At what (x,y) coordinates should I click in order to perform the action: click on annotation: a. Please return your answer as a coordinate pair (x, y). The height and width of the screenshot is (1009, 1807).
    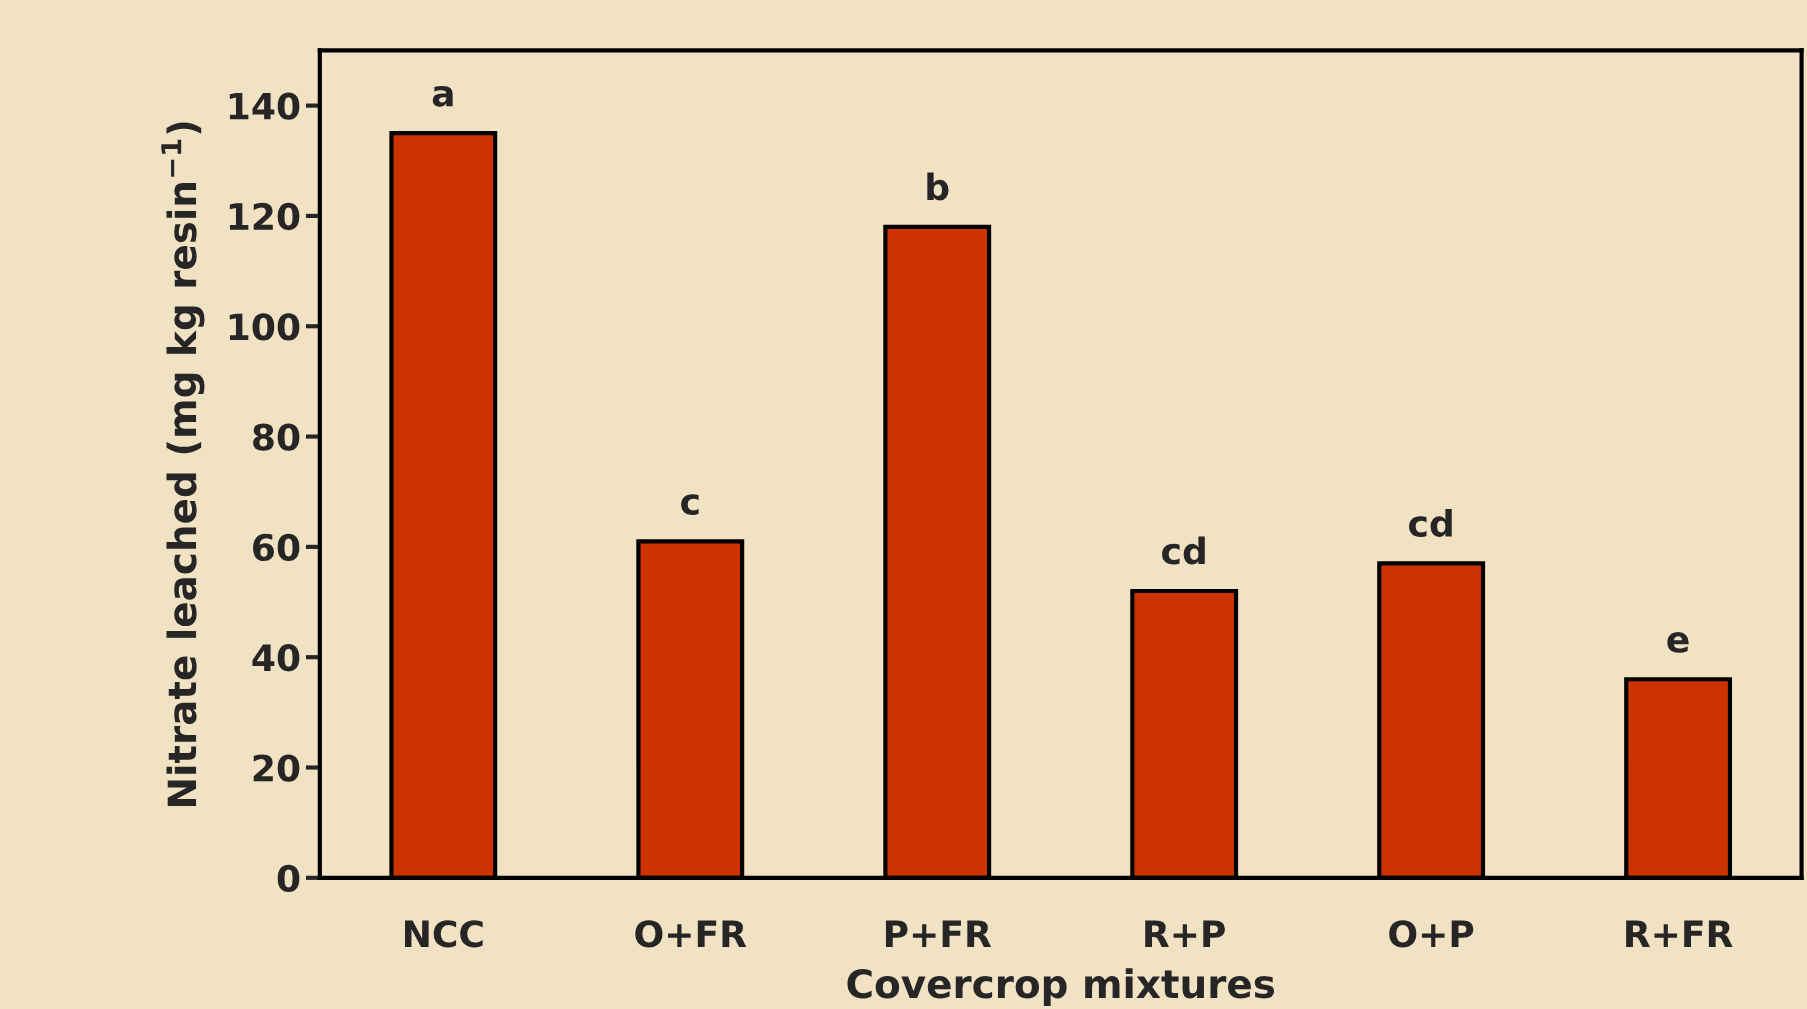
    Looking at the image, I should click on (442, 96).